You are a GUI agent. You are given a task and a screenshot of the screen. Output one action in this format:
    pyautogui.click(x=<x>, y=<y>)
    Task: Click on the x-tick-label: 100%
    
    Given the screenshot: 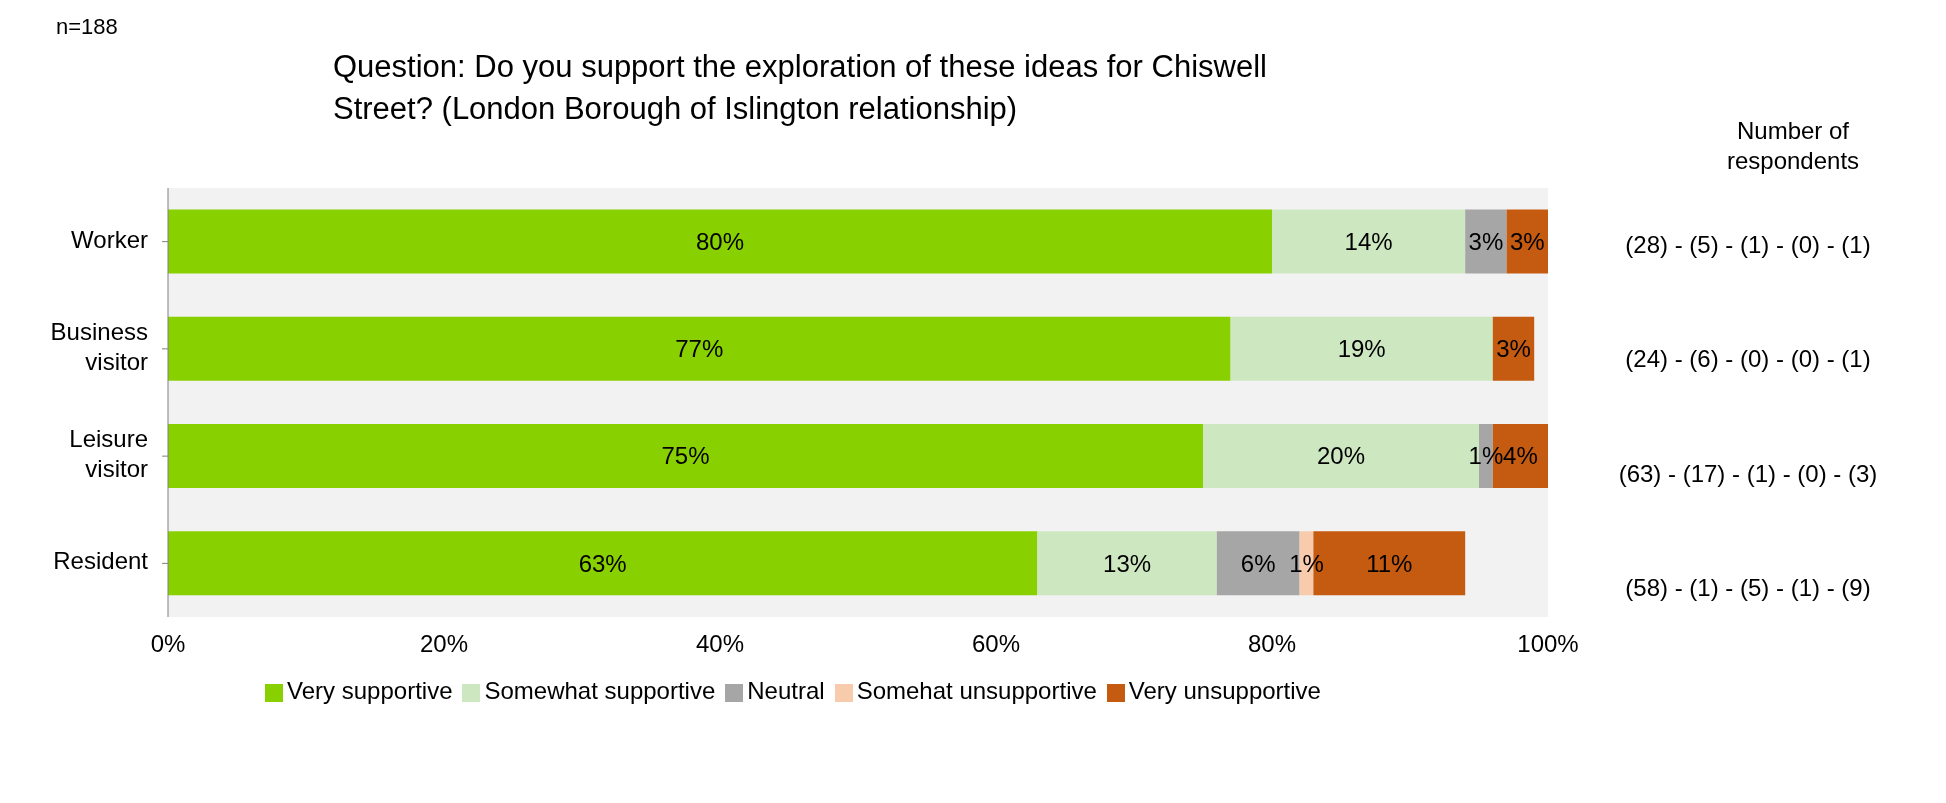 What is the action you would take?
    pyautogui.click(x=1548, y=644)
    